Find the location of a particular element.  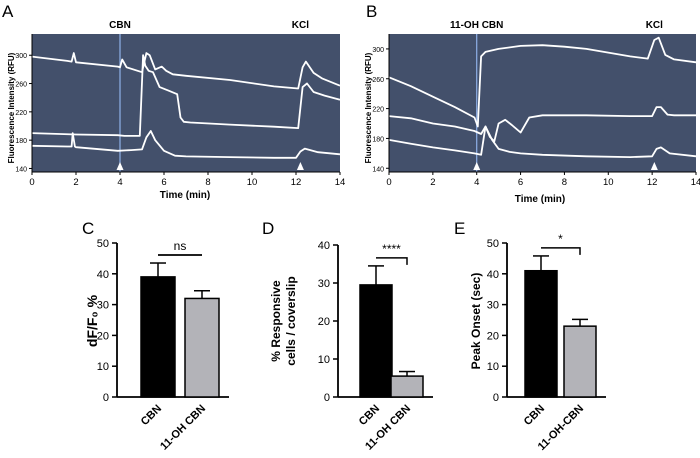

panel-b-event-label-1: KCl is located at coordinates (654, 25).